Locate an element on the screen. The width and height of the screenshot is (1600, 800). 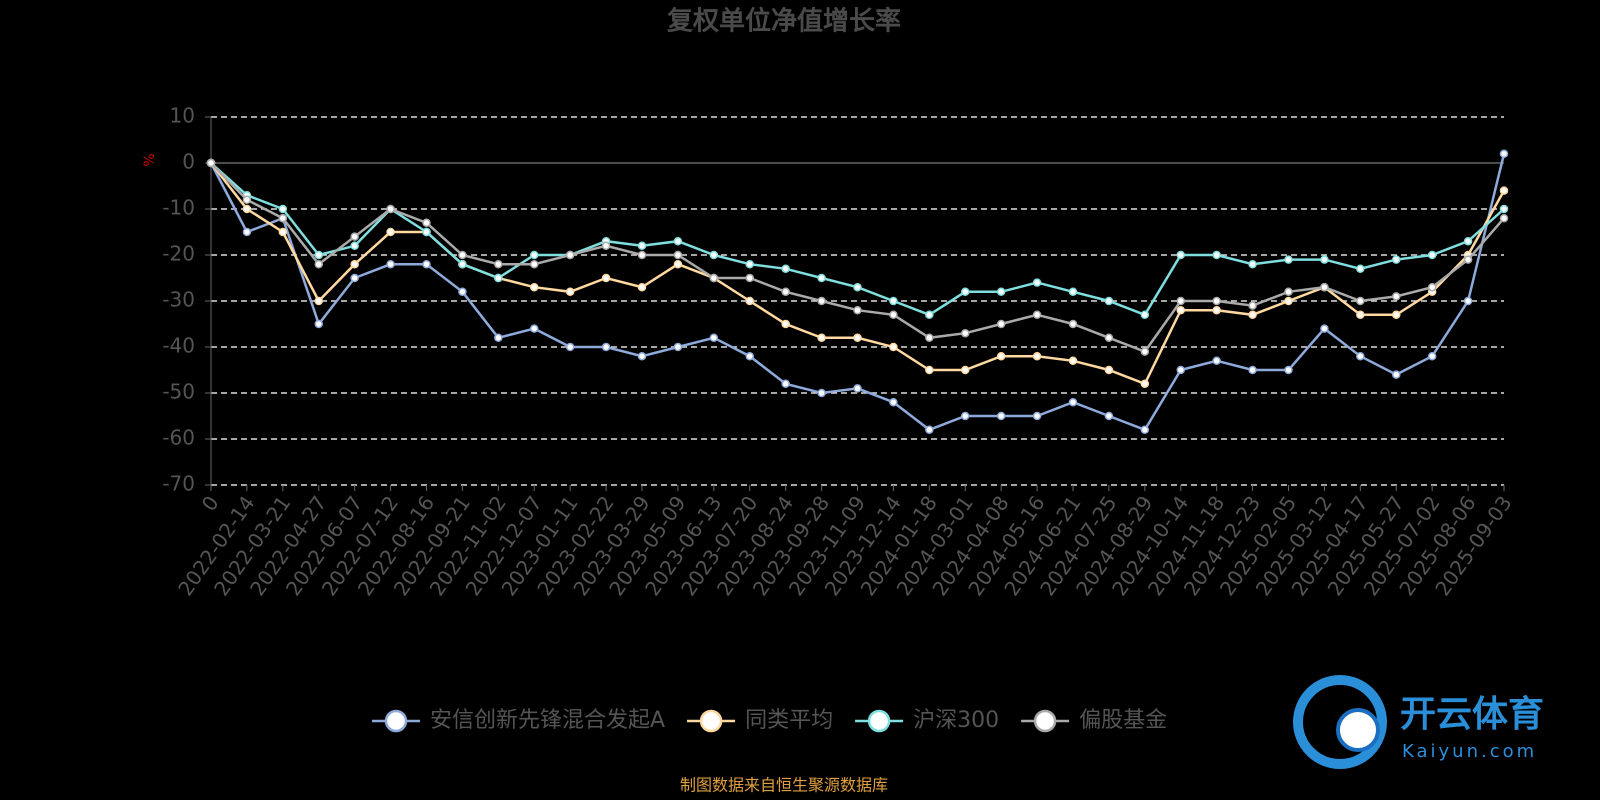
y-tick-label: -40 is located at coordinates (178, 346).